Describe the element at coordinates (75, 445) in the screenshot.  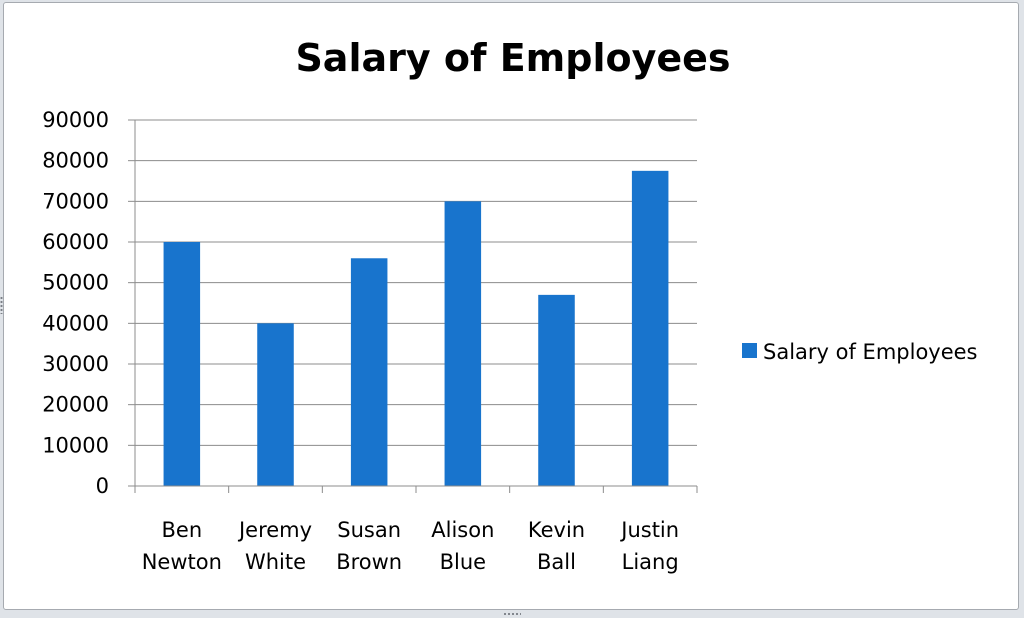
I see `y-tick-label: 10000` at that location.